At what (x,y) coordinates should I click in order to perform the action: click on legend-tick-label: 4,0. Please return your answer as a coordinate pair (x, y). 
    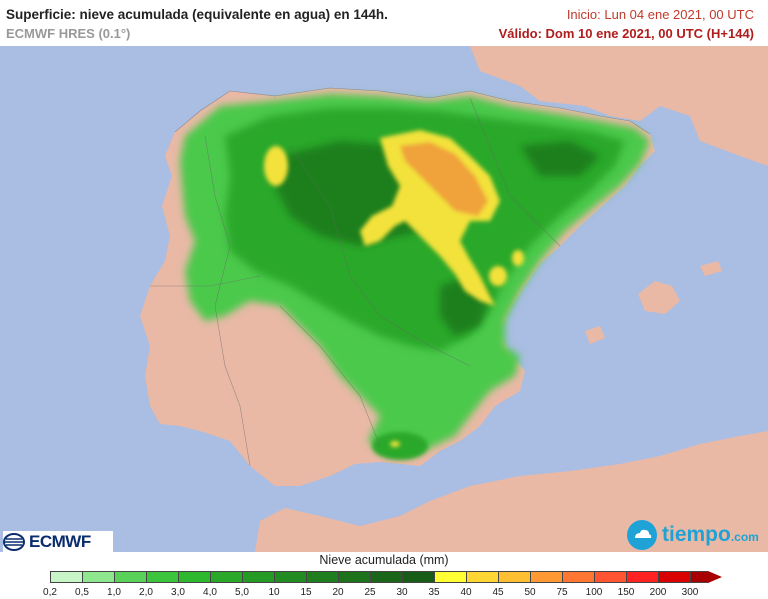
    Looking at the image, I should click on (210, 592).